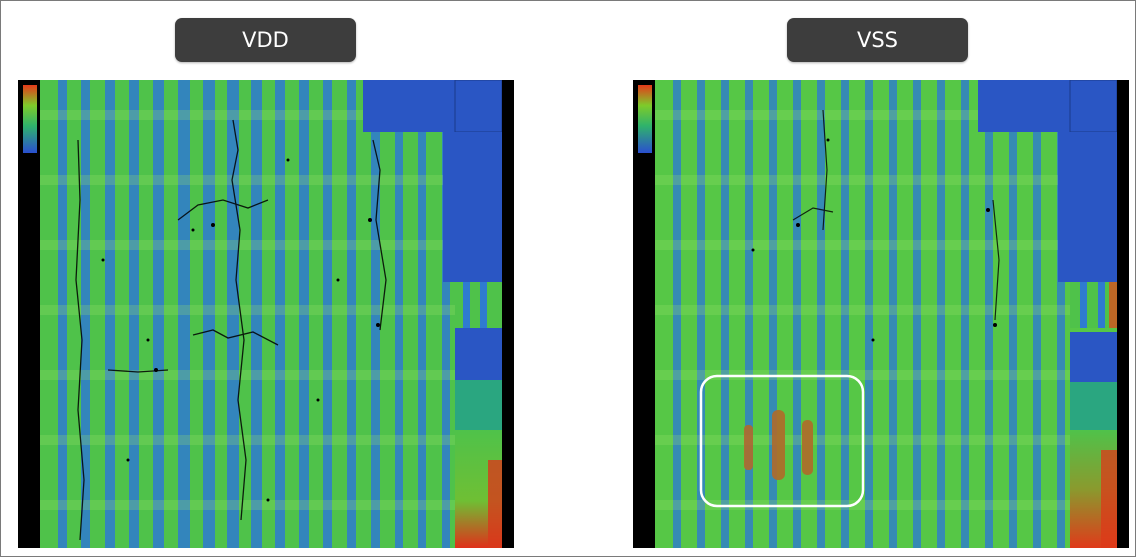 The width and height of the screenshot is (1138, 559). What do you see at coordinates (782, 441) in the screenshot?
I see `hotspot-highlight-box` at bounding box center [782, 441].